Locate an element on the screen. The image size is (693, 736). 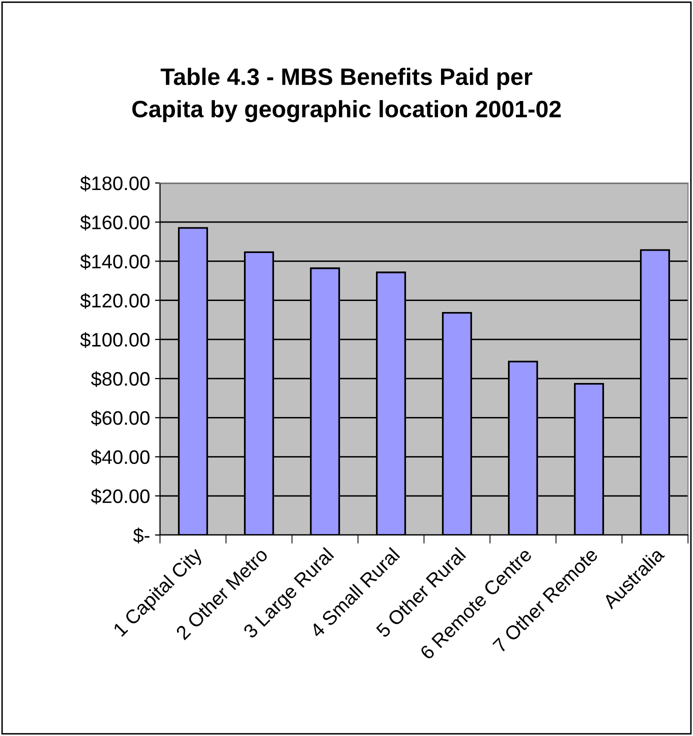
y-tick-label: $20.00 is located at coordinates (120, 496).